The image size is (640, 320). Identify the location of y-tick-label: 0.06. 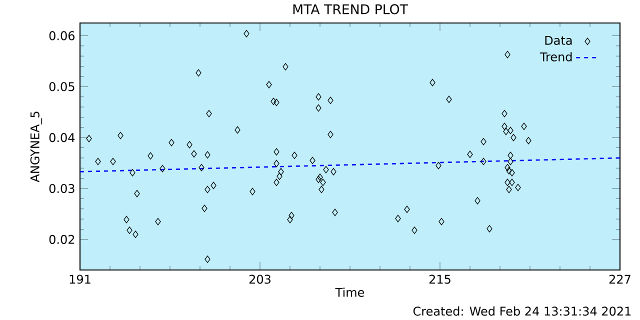
(62, 35).